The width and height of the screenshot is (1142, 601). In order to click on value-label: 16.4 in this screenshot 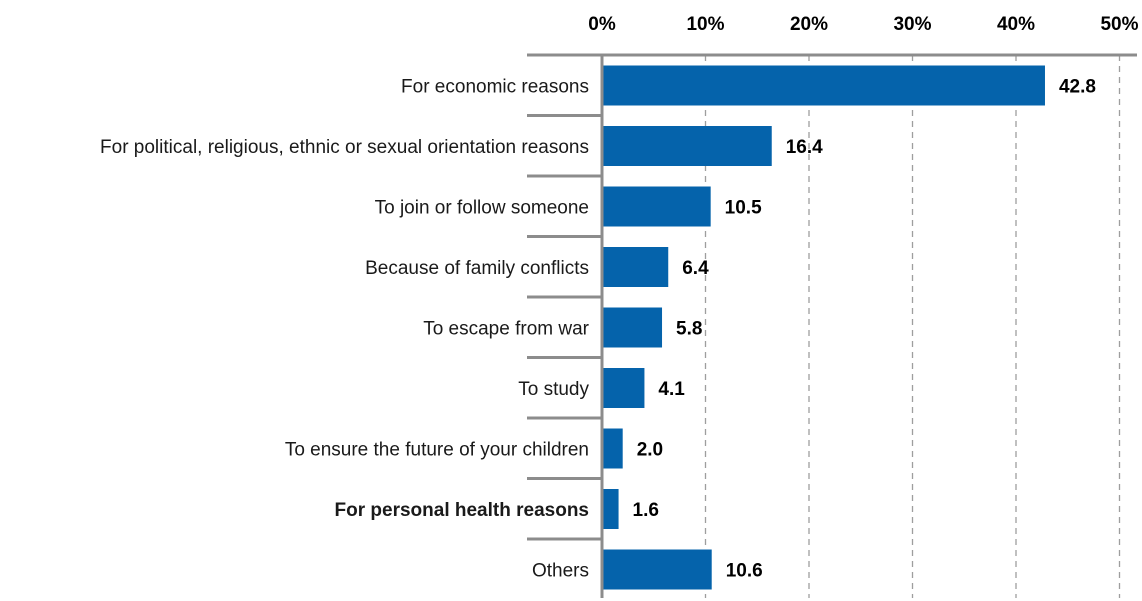, I will do `click(804, 147)`.